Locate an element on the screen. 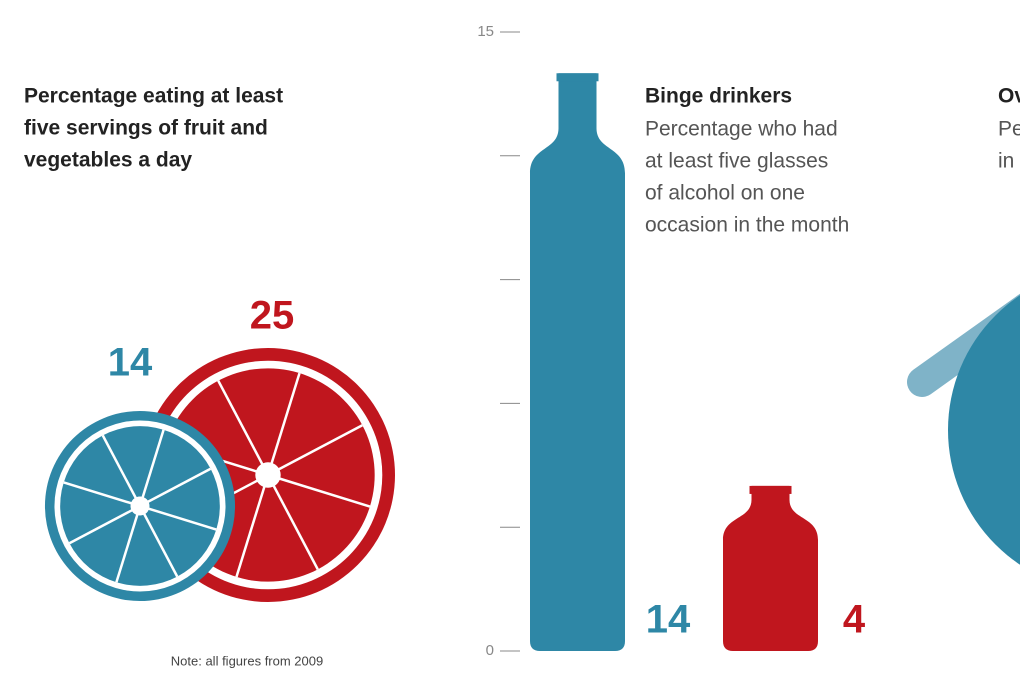 The image size is (1020, 680). chart-title: vegetables a day is located at coordinates (108, 160).